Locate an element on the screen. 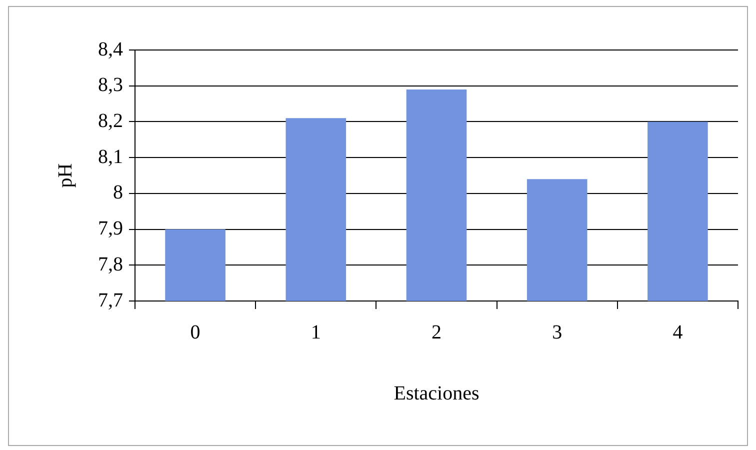 The image size is (756, 450). x-tick-label: 0 is located at coordinates (195, 332).